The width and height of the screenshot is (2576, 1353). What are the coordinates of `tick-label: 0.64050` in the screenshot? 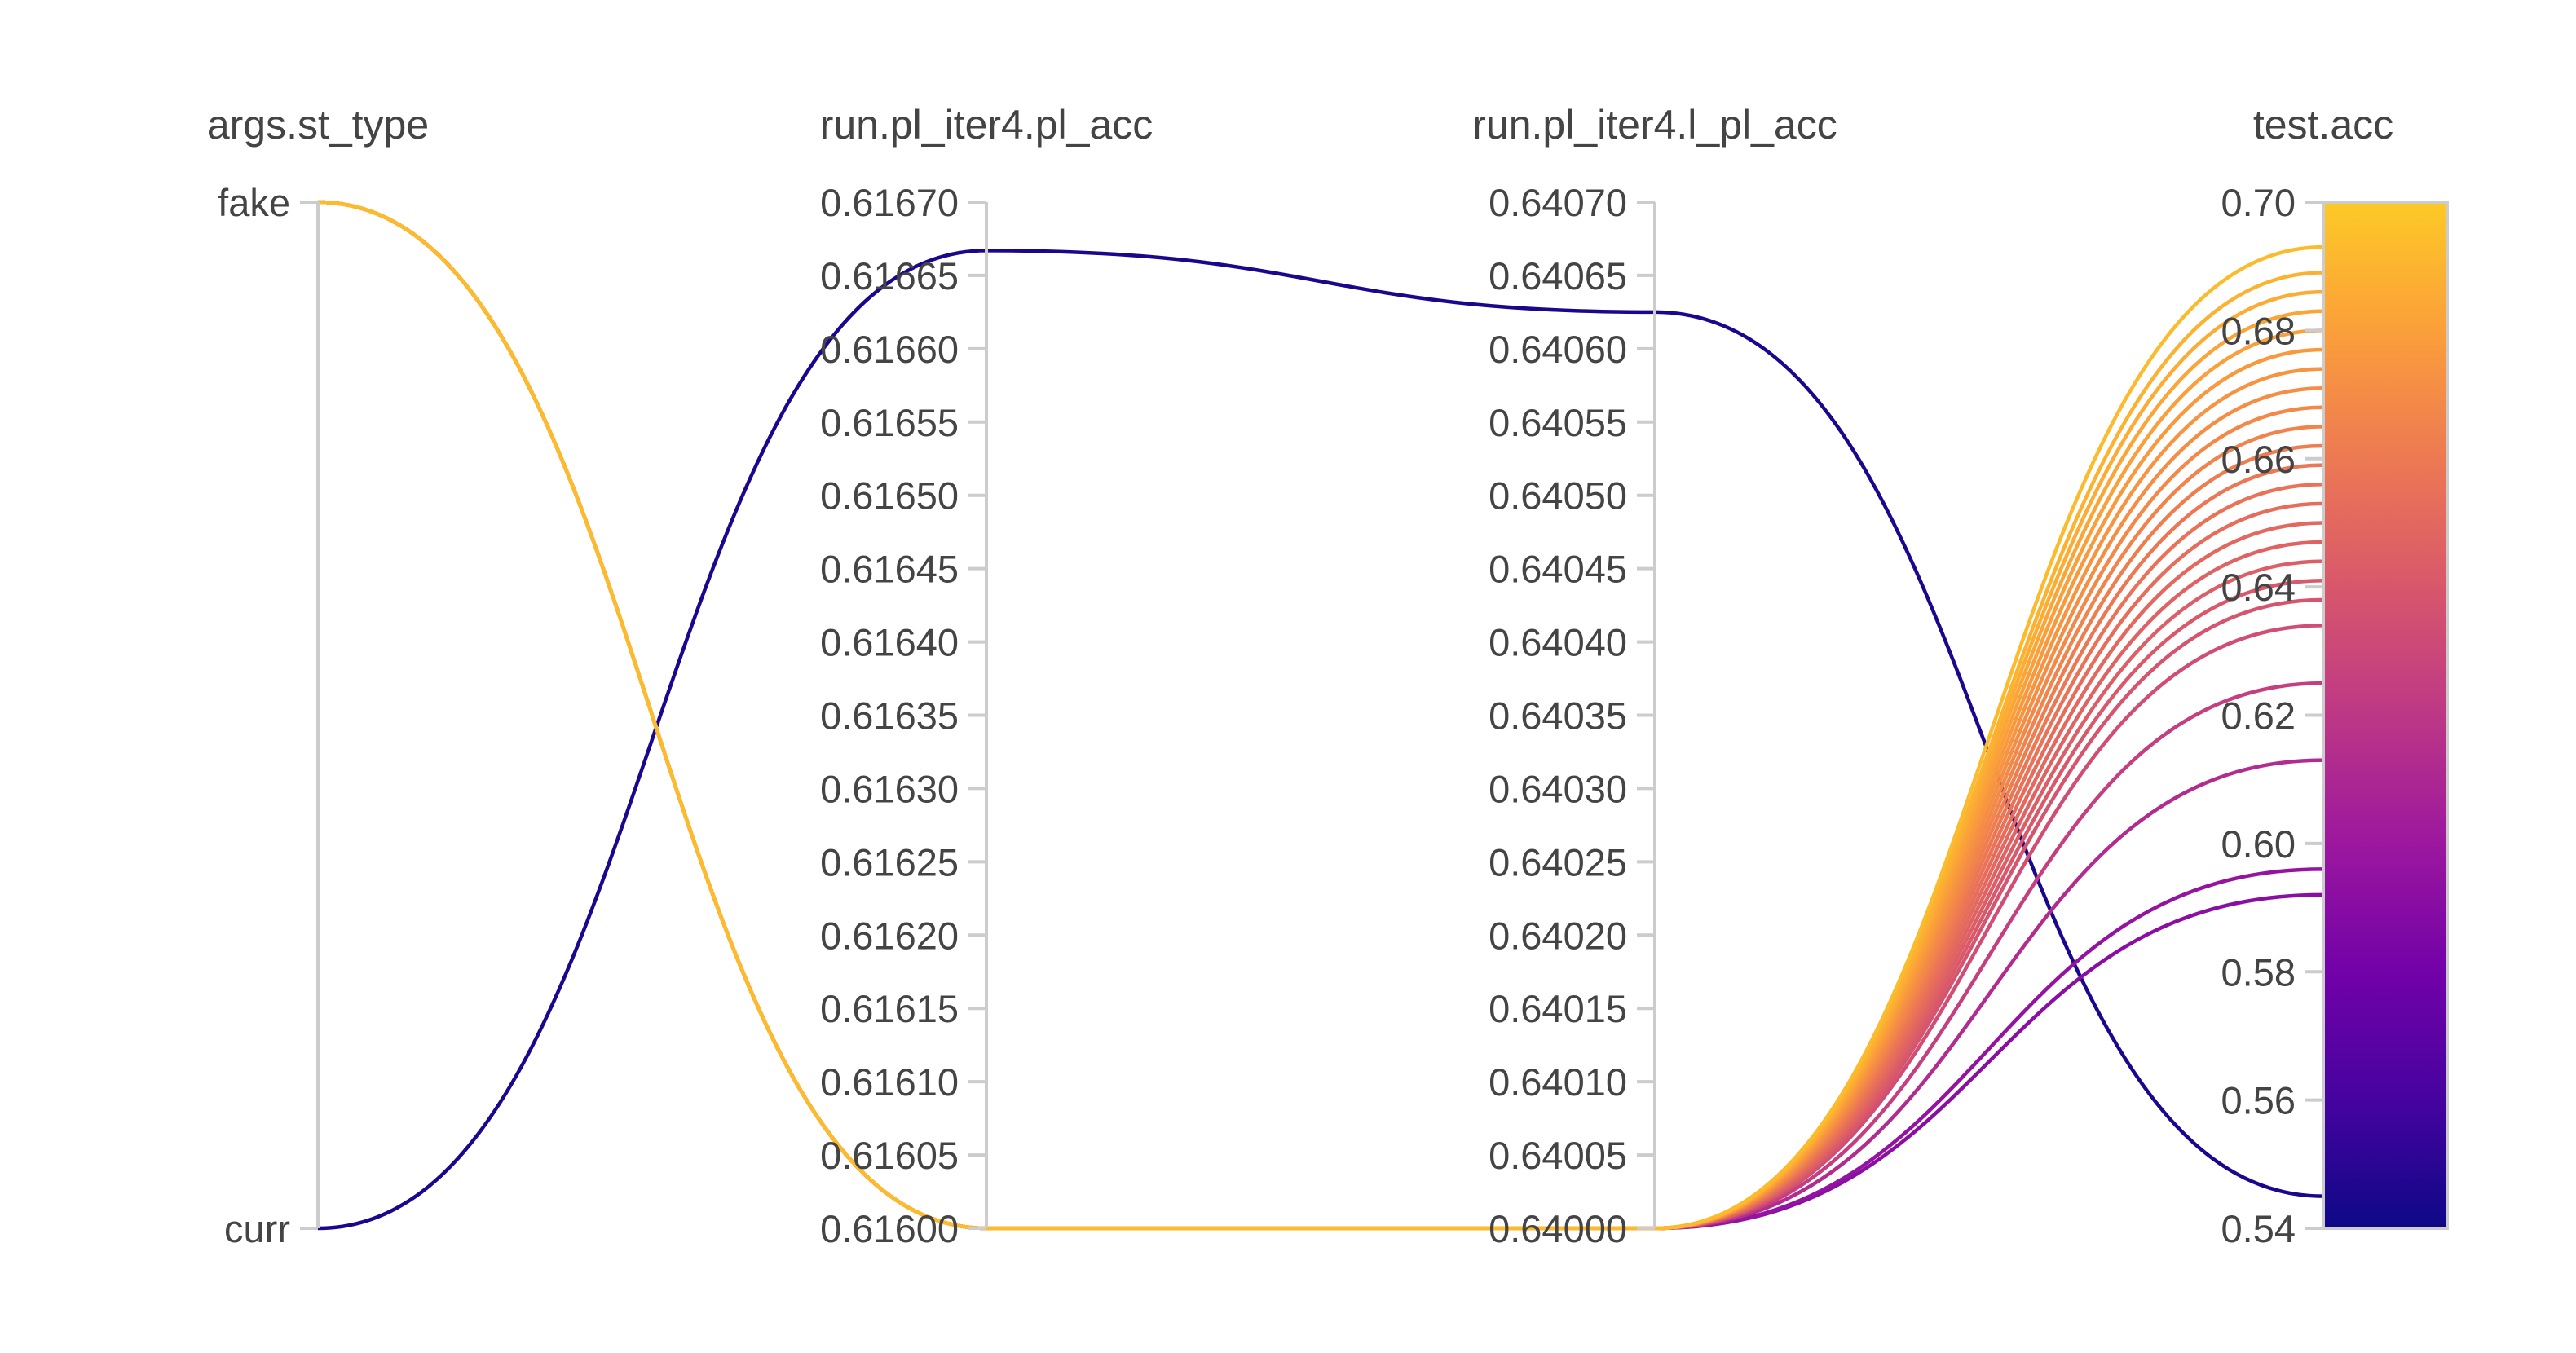 It's located at (1558, 496).